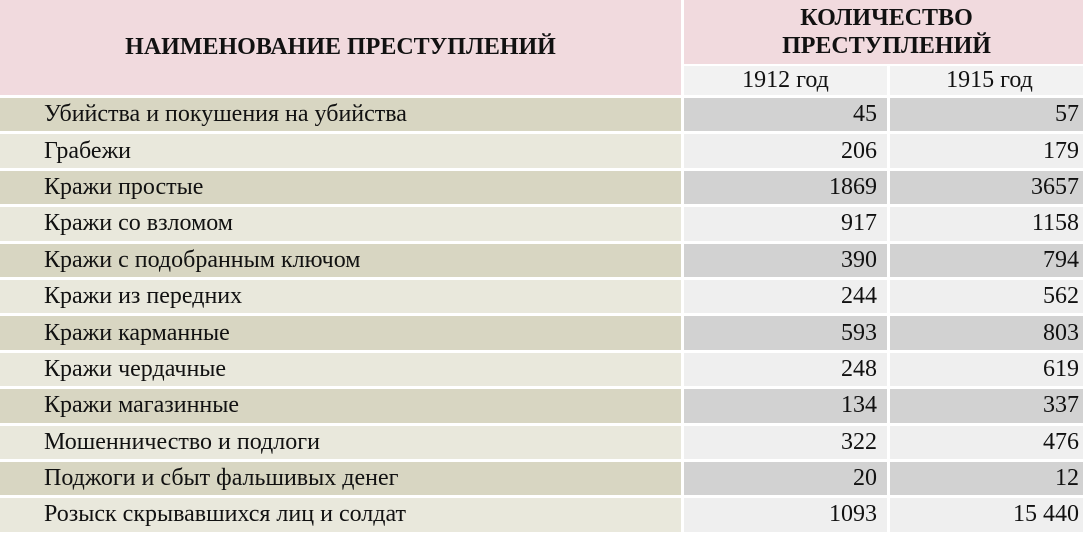 The image size is (1083, 535). I want to click on column-header-crime-count-line1: КОЛИЧЕСТВО, so click(886, 18).